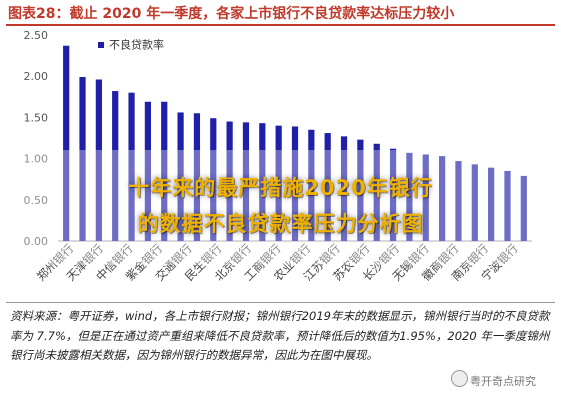  What do you see at coordinates (459, 378) in the screenshot?
I see `wechat-logo-icon` at bounding box center [459, 378].